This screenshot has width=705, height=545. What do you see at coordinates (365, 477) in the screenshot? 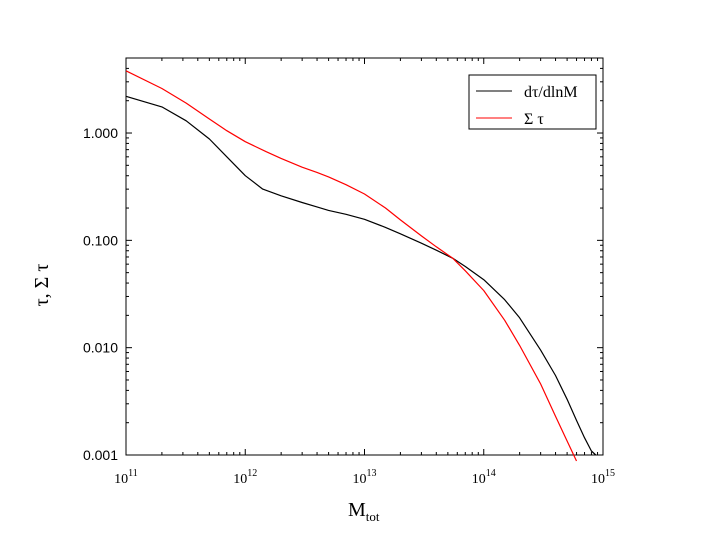
I see `x-tick-label: 1013` at bounding box center [365, 477].